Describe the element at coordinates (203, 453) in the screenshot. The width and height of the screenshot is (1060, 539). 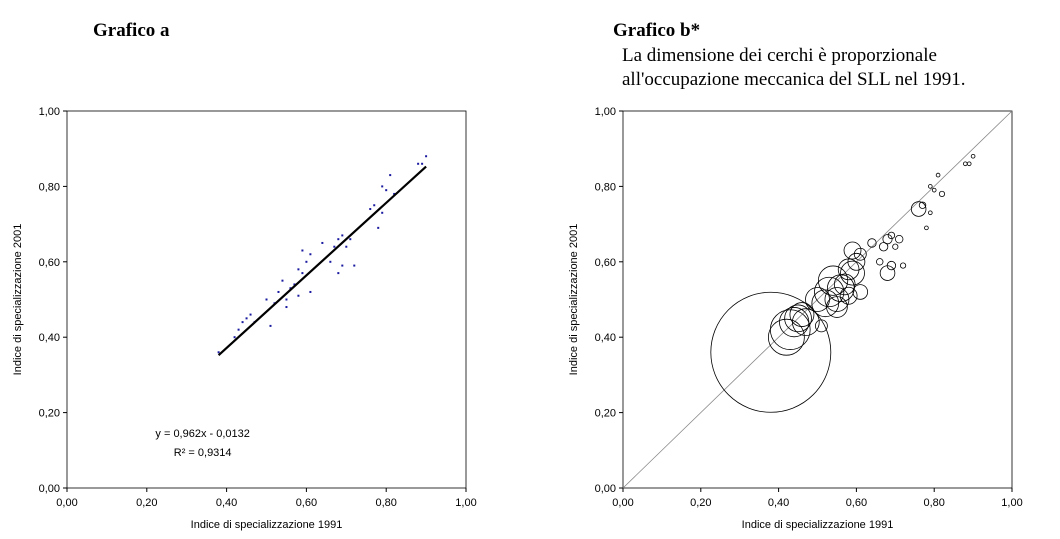
I see `trend-r2: R² = 0,9314` at that location.